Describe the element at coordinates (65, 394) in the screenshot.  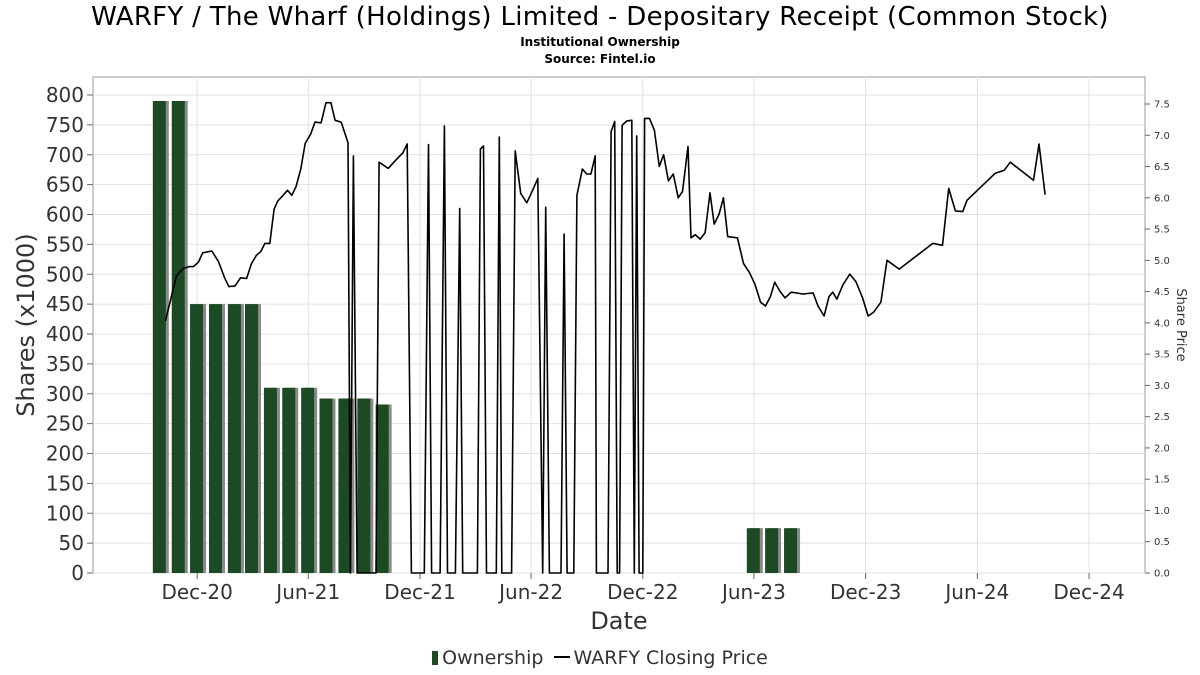
I see `y-tick-label: 300` at that location.